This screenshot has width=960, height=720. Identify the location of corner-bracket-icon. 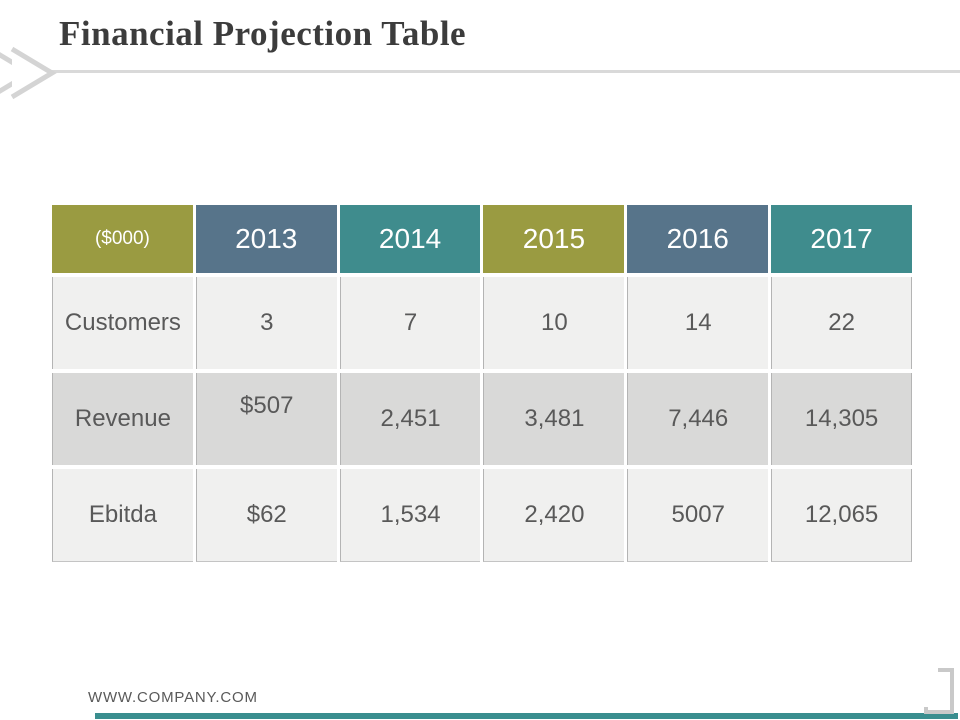
(941, 693).